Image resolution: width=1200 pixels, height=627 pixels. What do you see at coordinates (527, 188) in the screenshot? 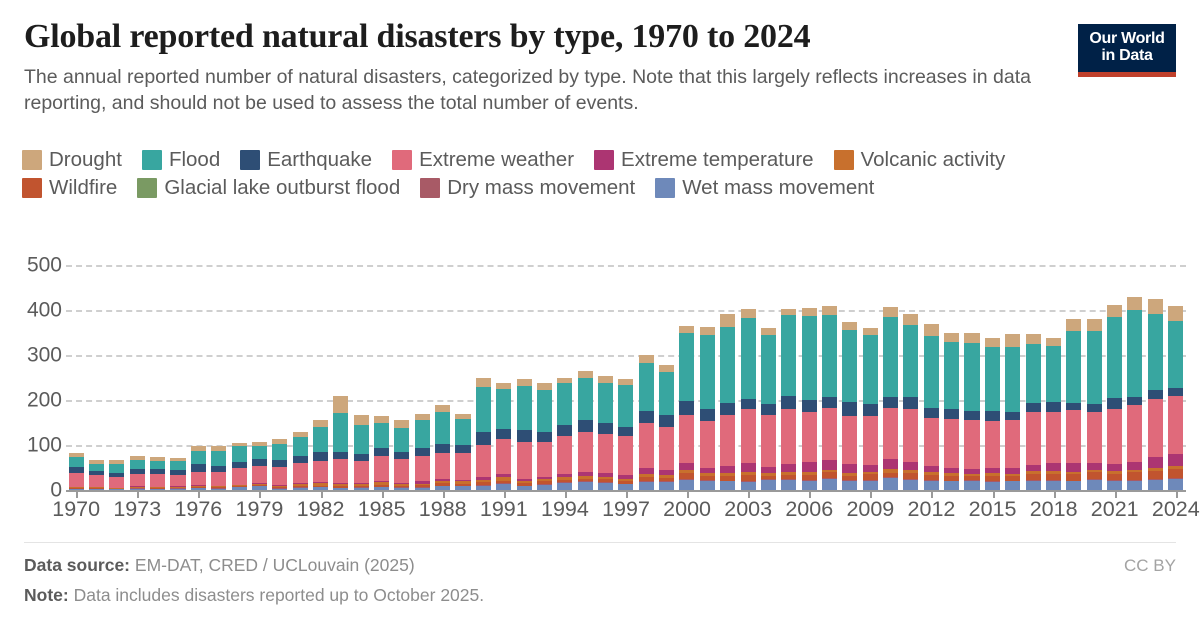
I see `legend-item-dry-mass-movement: Dry mass movement` at bounding box center [527, 188].